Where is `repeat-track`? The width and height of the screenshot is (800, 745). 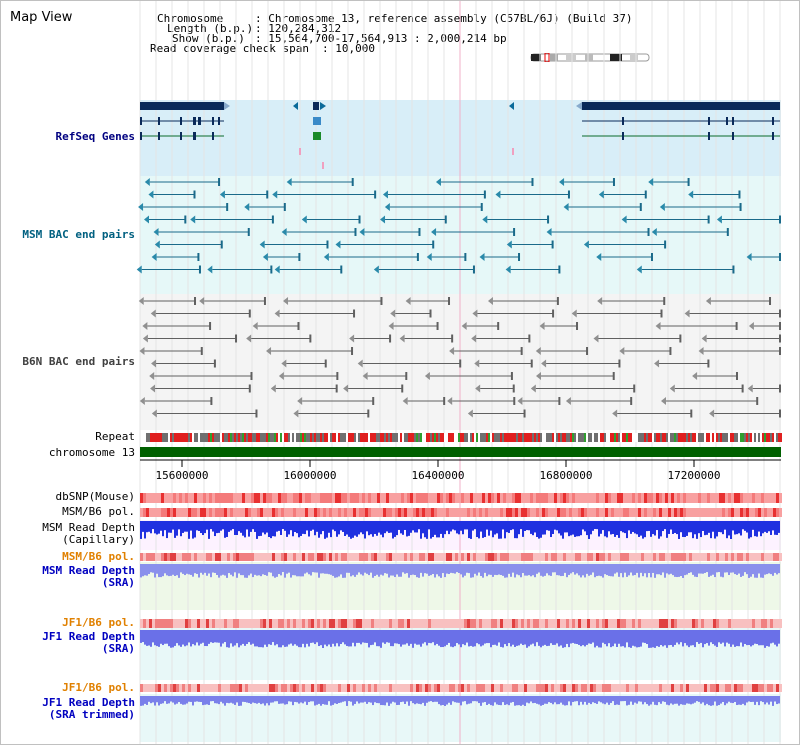
repeat-track is located at coordinates (464, 437).